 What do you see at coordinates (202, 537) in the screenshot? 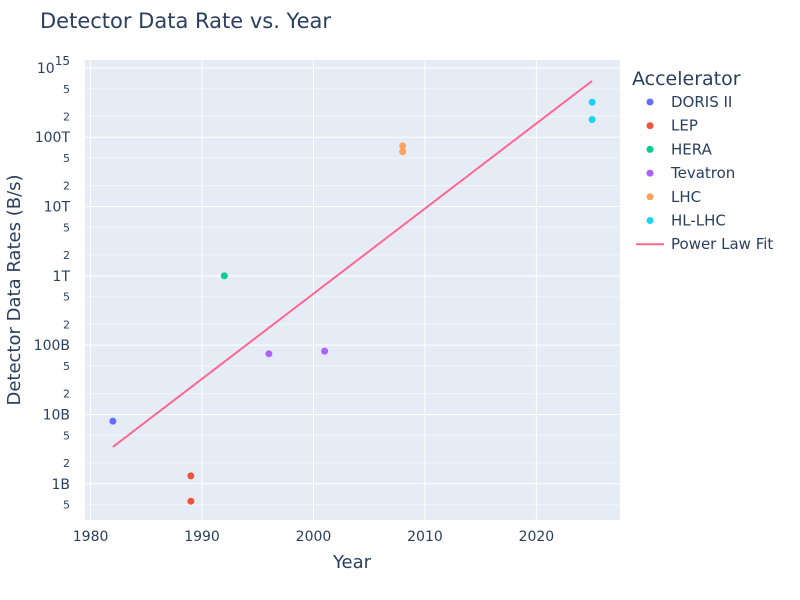
I see `x-tick-label: 1990` at bounding box center [202, 537].